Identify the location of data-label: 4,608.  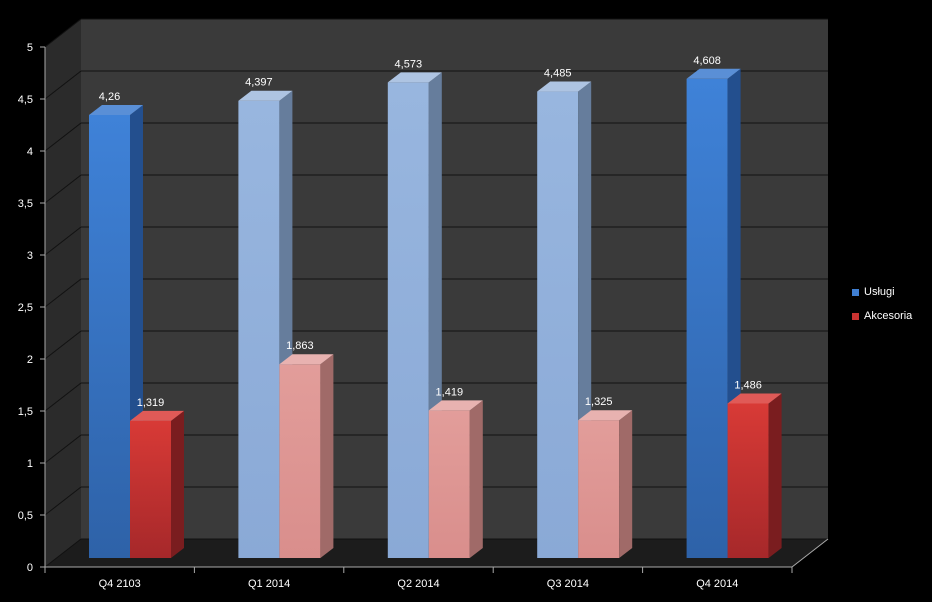
(707, 61).